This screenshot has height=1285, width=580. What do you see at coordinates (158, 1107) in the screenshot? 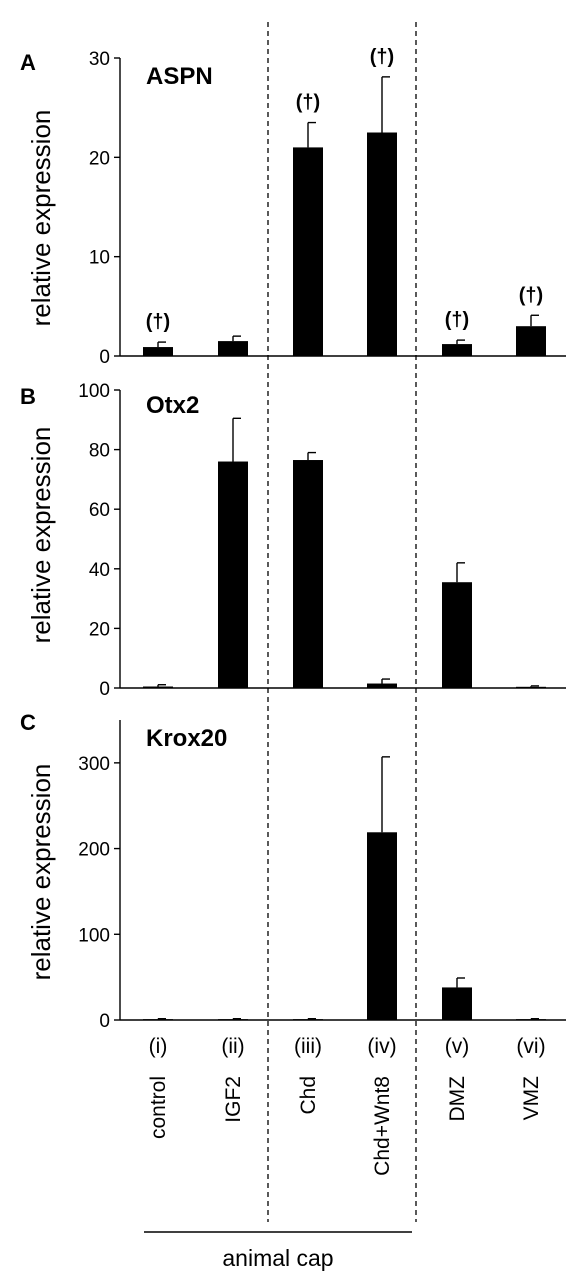
I see `condition-label-1: control` at bounding box center [158, 1107].